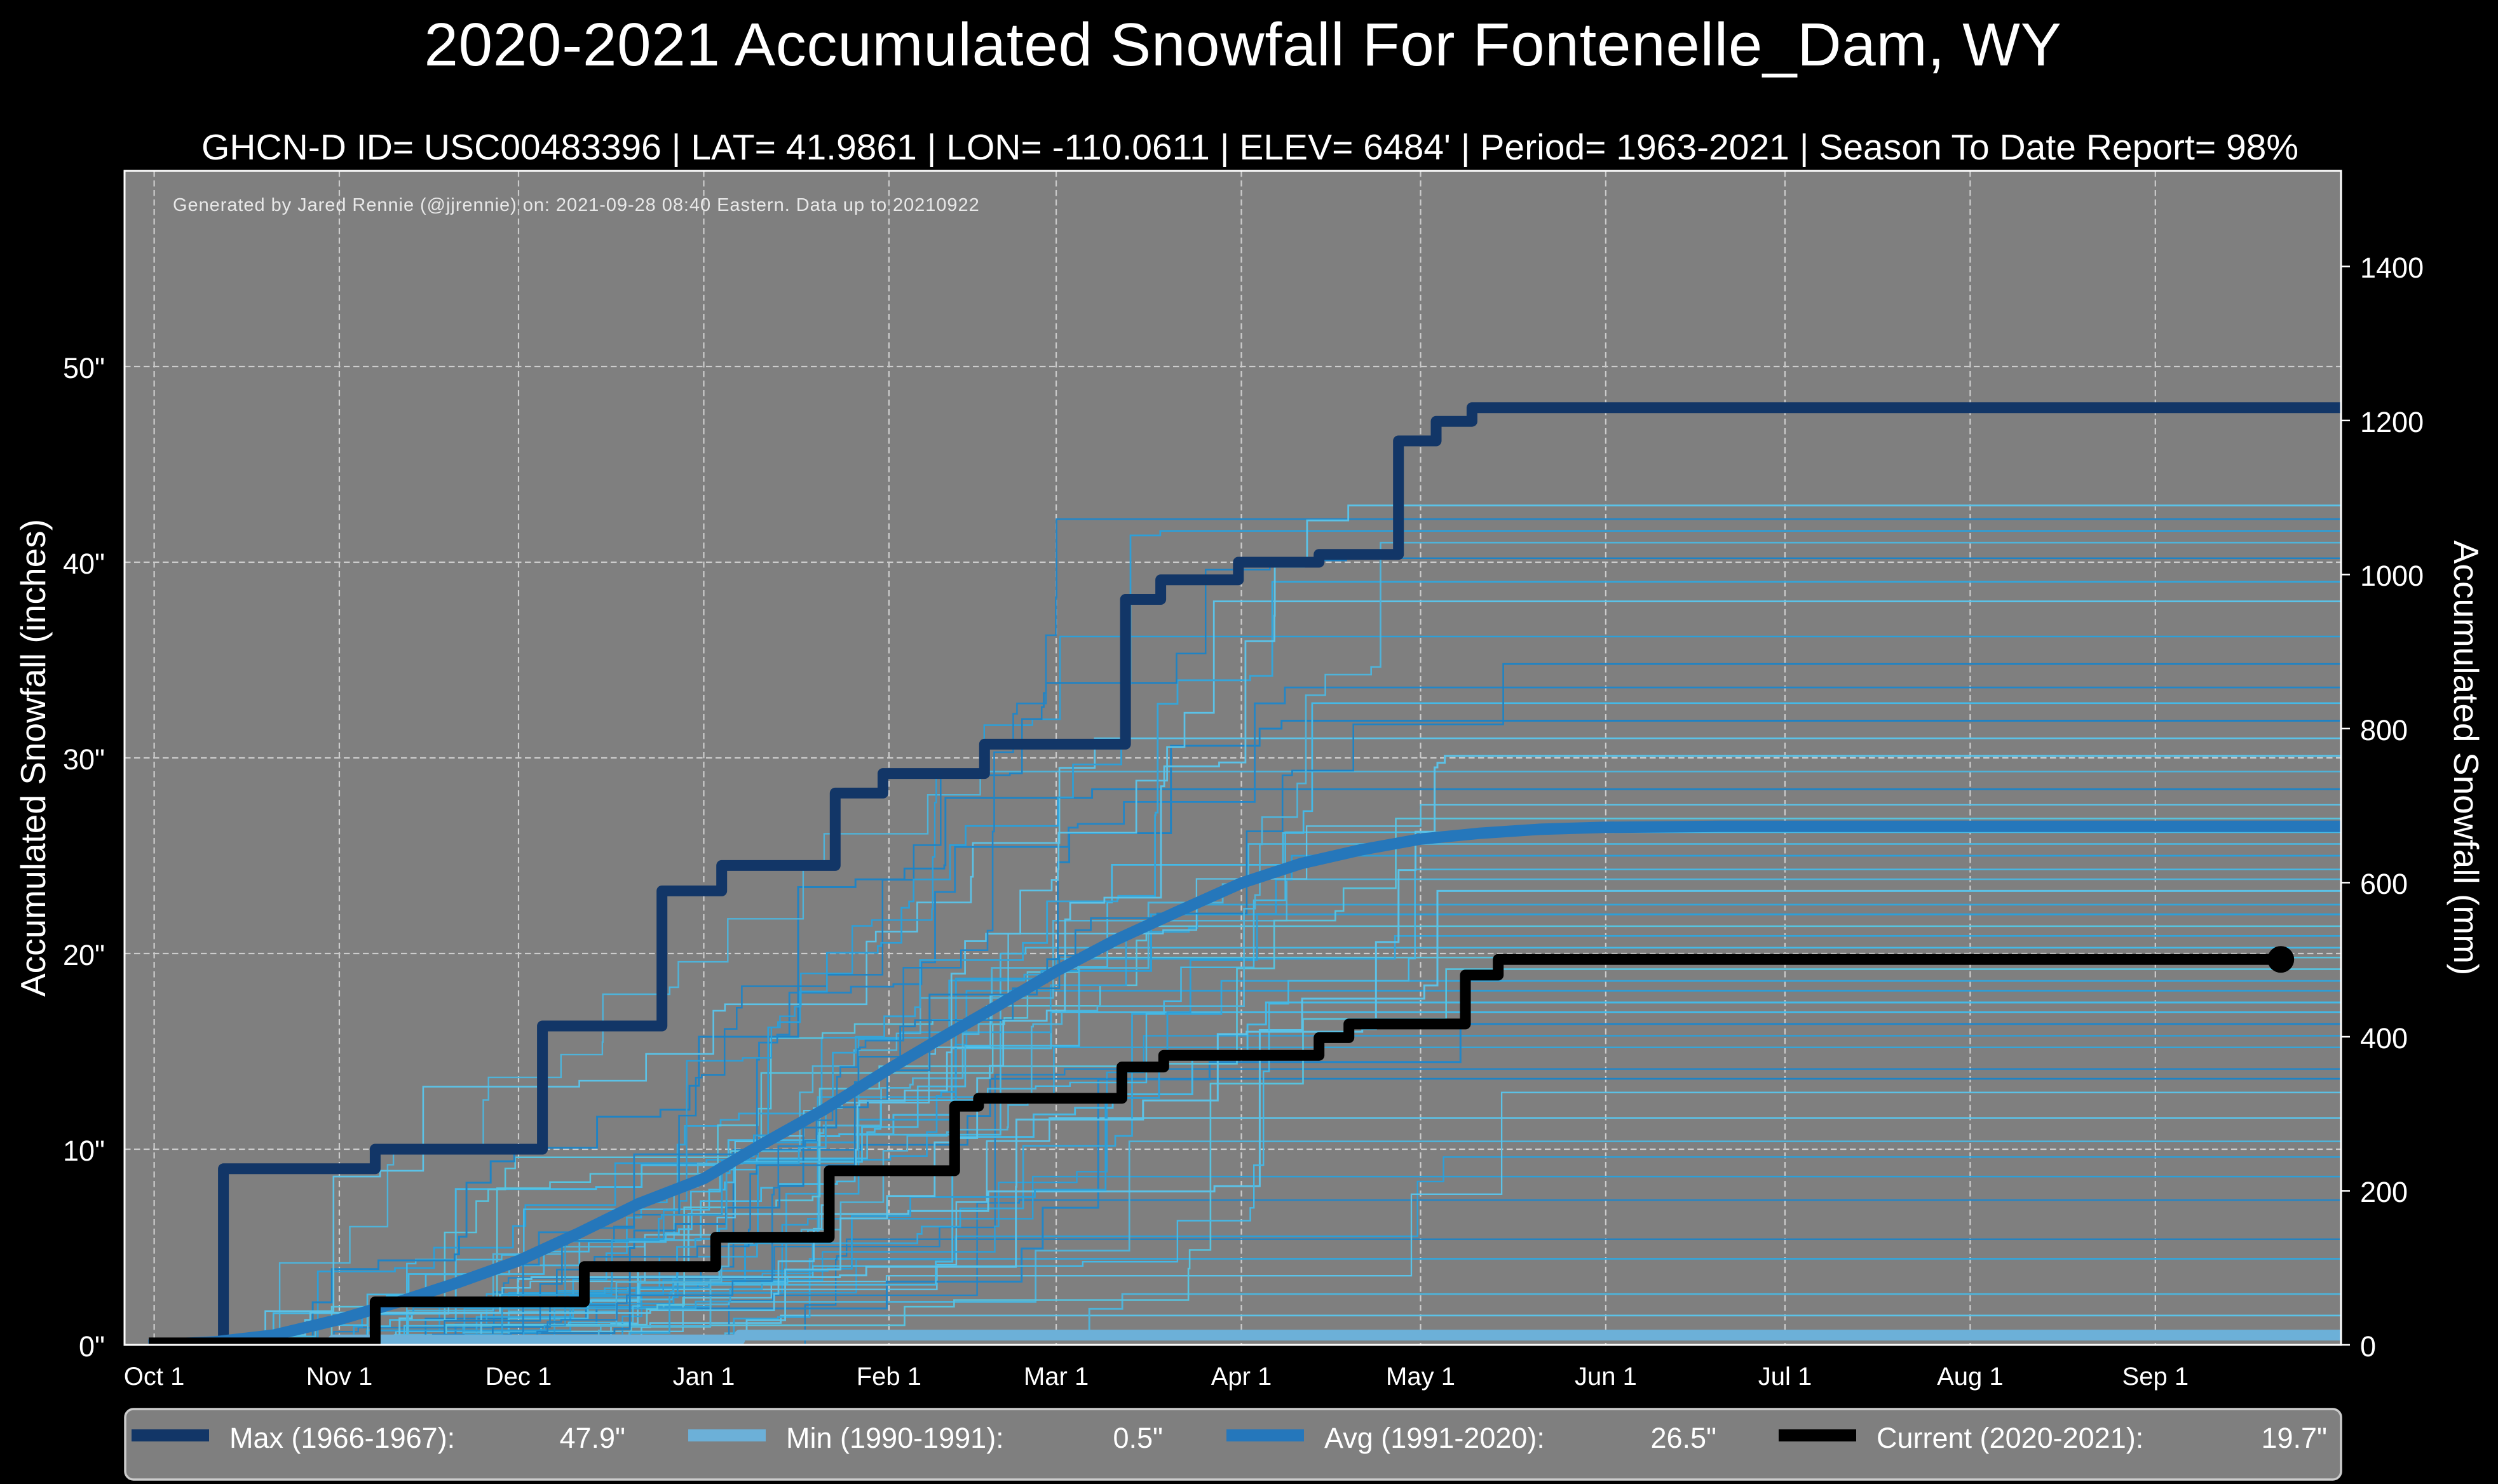 The image size is (2498, 1484). What do you see at coordinates (84, 368) in the screenshot?
I see `svg-text: 50"` at bounding box center [84, 368].